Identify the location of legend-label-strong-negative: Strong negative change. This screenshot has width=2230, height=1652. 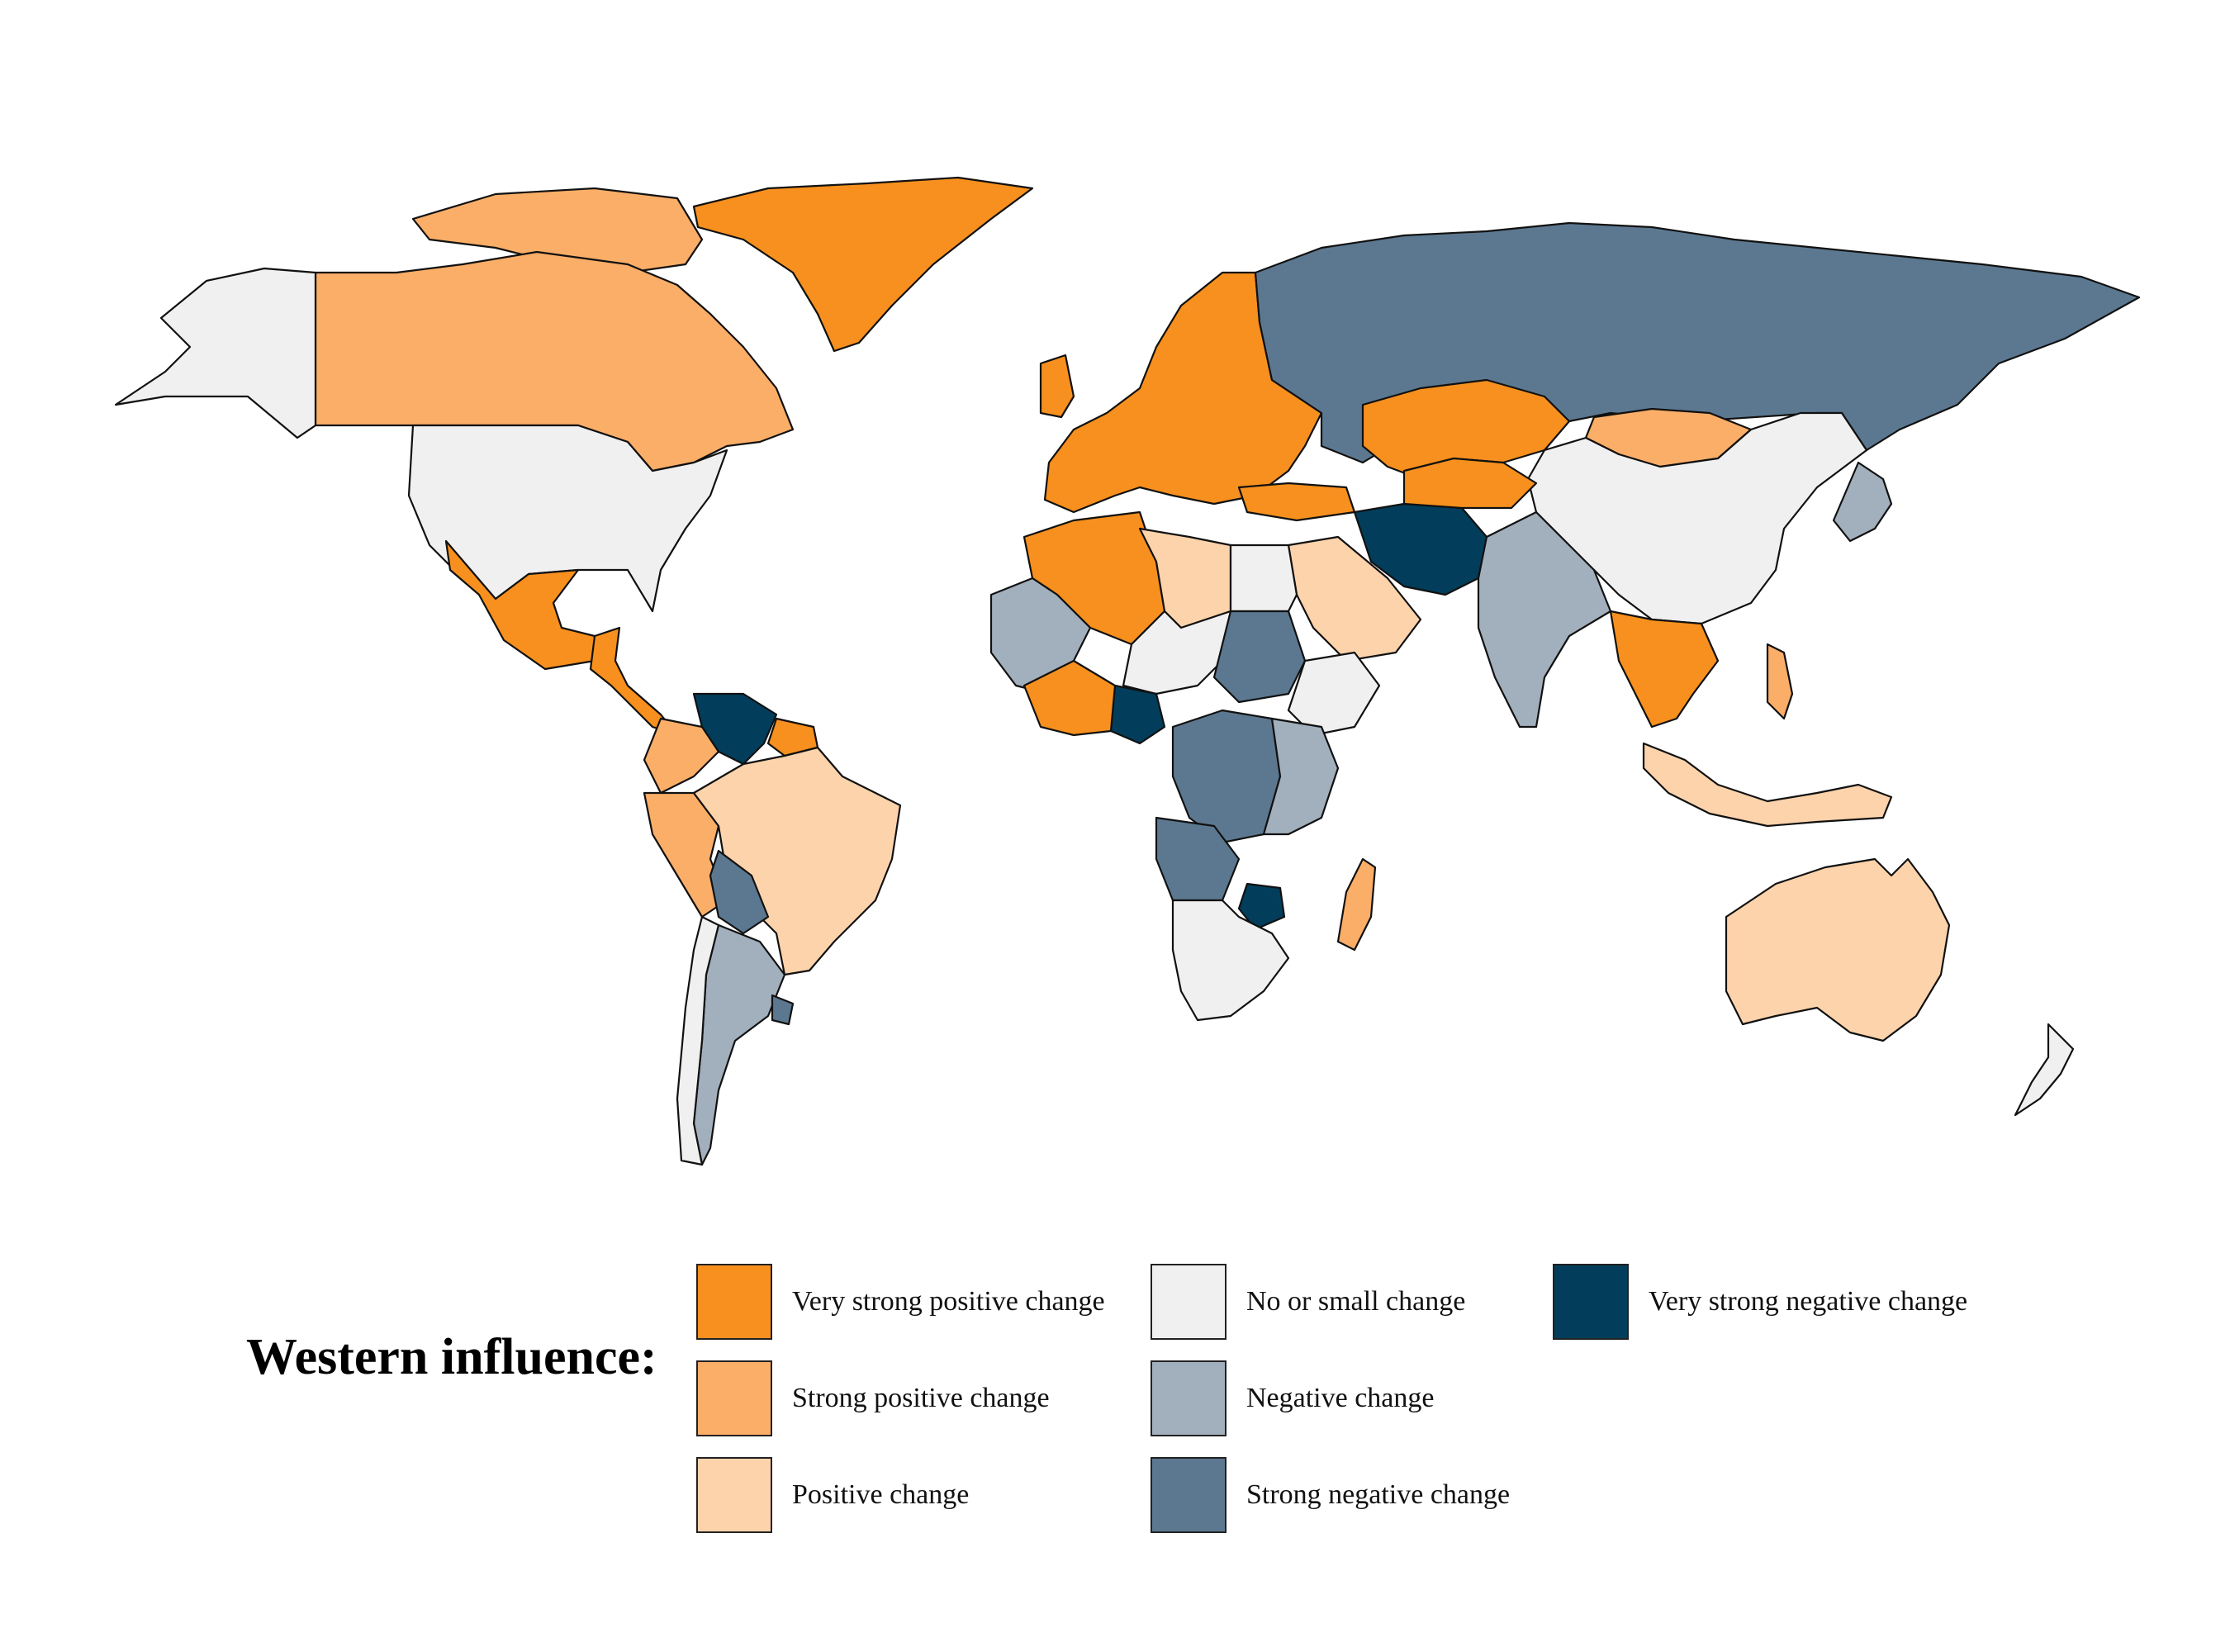
(1378, 1494).